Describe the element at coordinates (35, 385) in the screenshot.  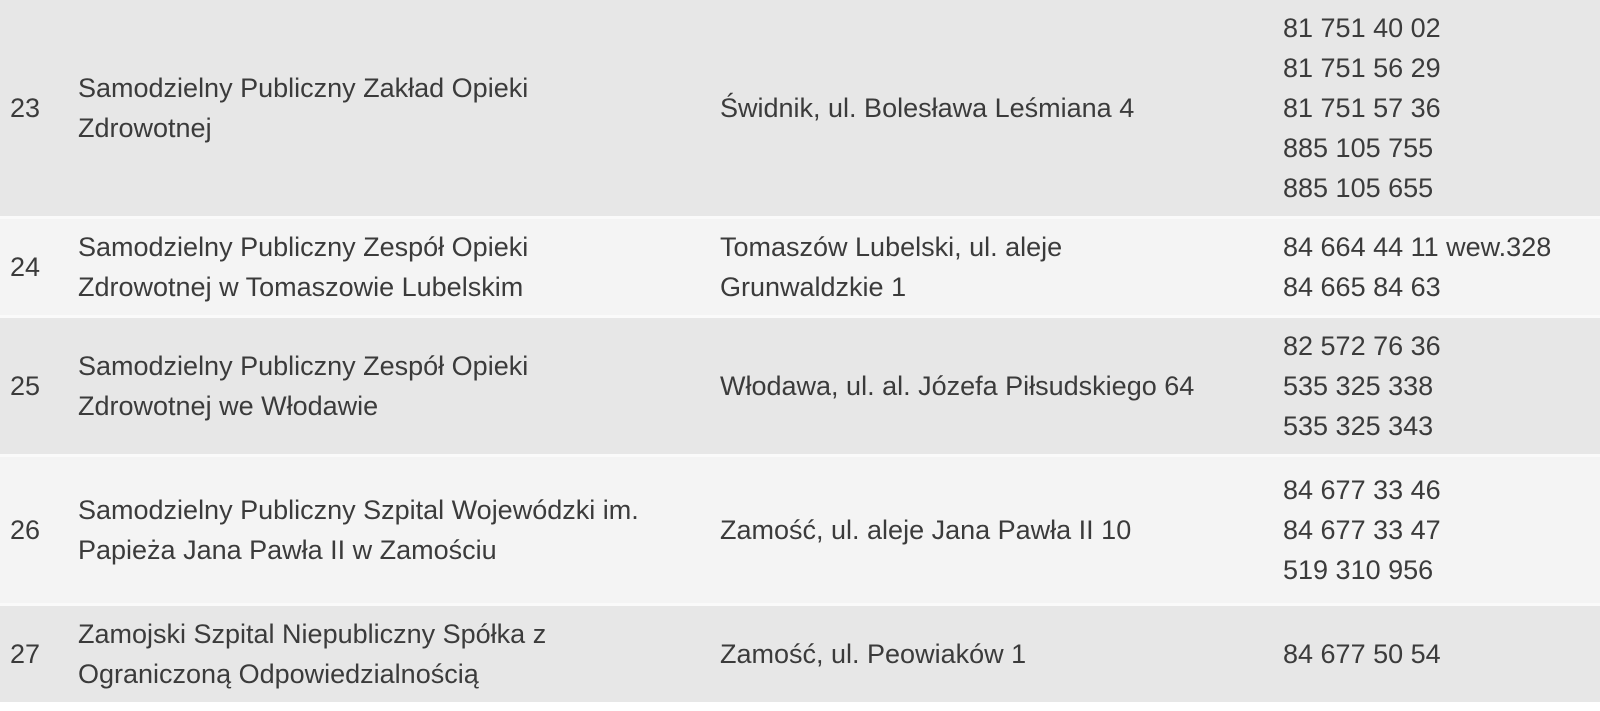
I see `row-number-cell: 25` at that location.